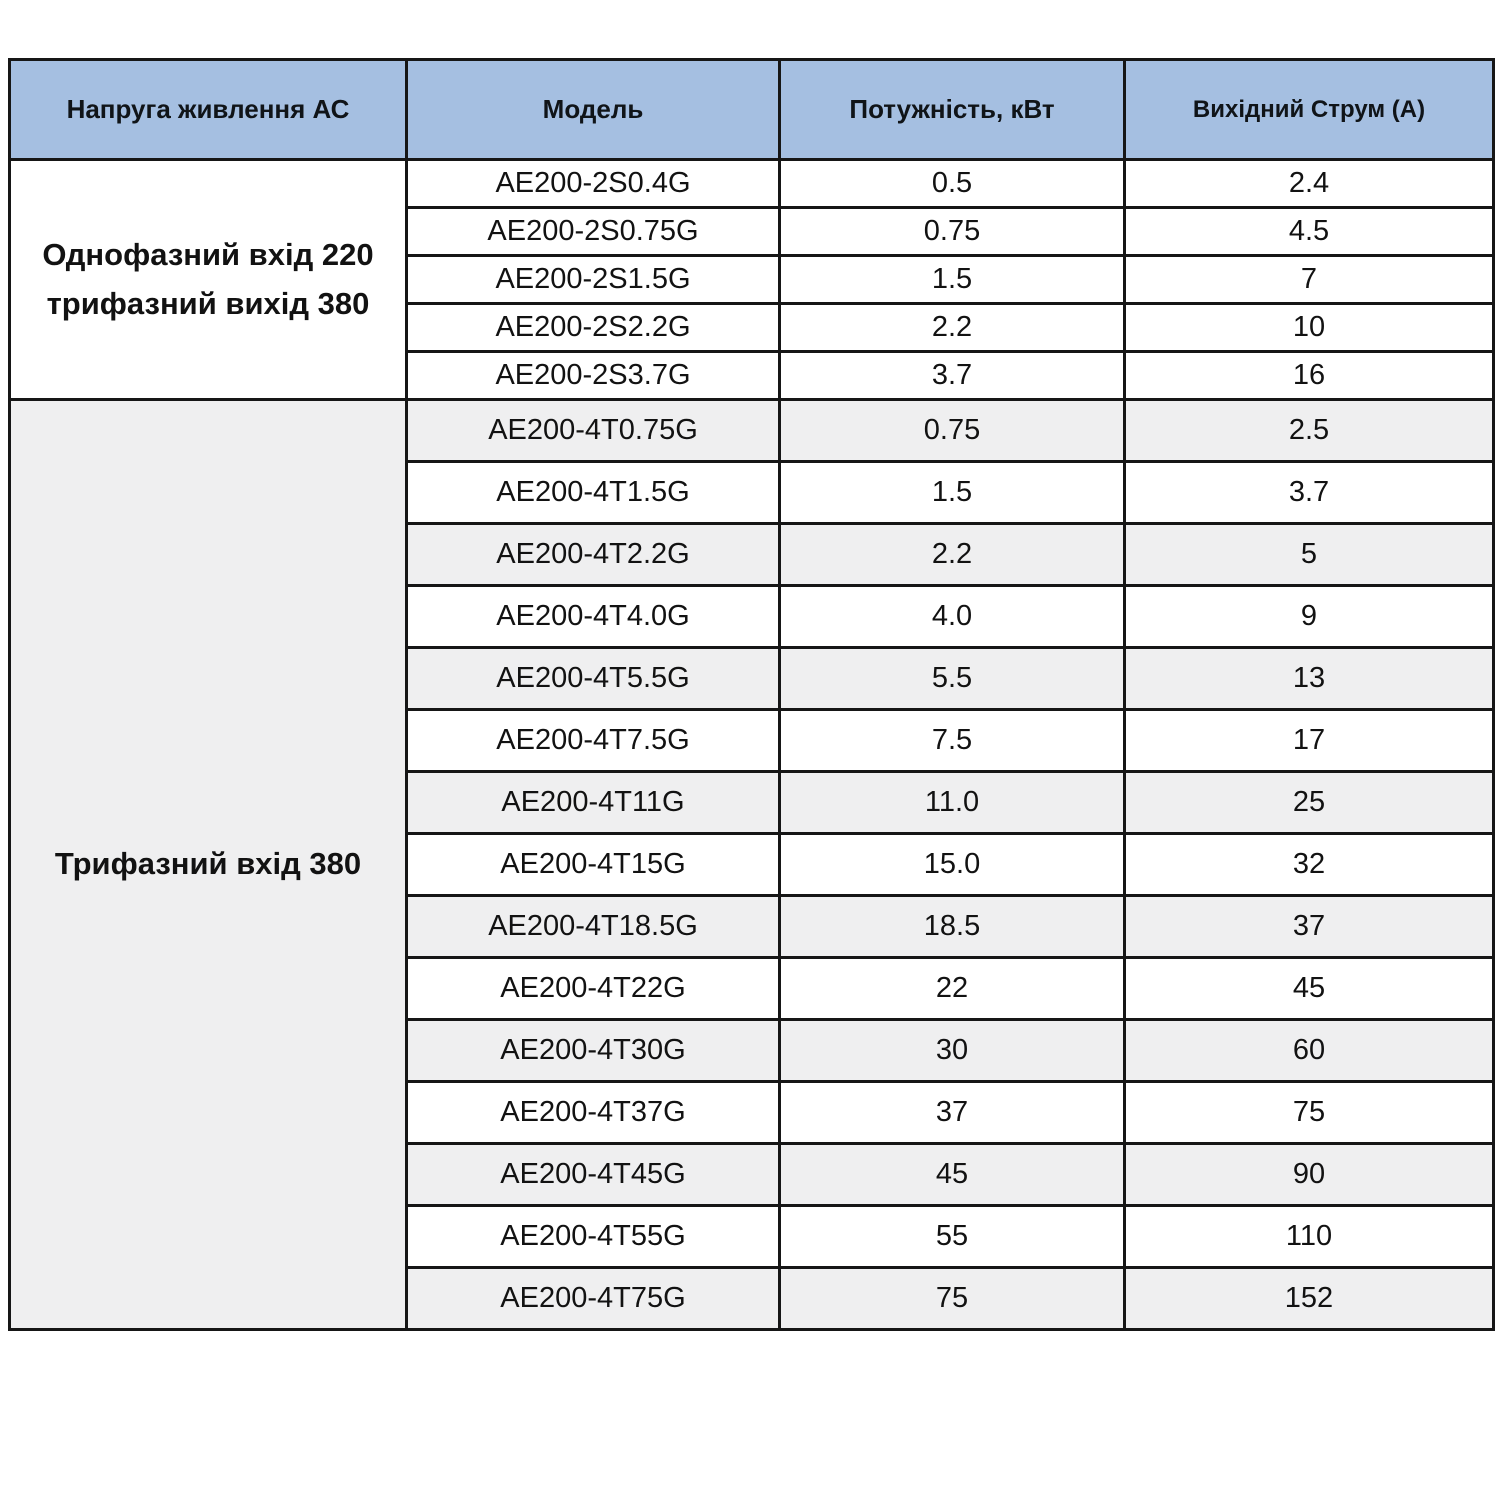 This screenshot has height=1500, width=1500. Describe the element at coordinates (1309, 1050) in the screenshot. I see `current-cell: 60` at that location.